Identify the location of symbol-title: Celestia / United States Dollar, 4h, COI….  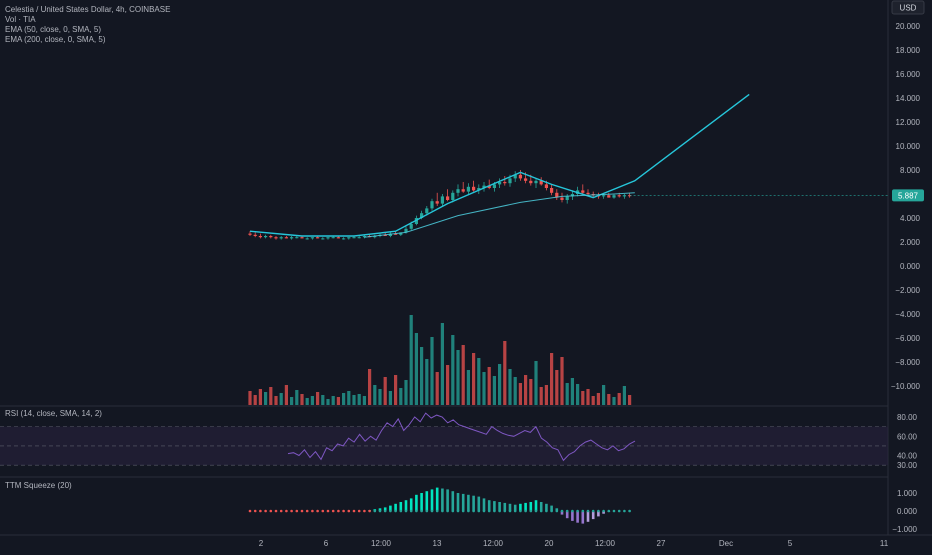
(87, 9).